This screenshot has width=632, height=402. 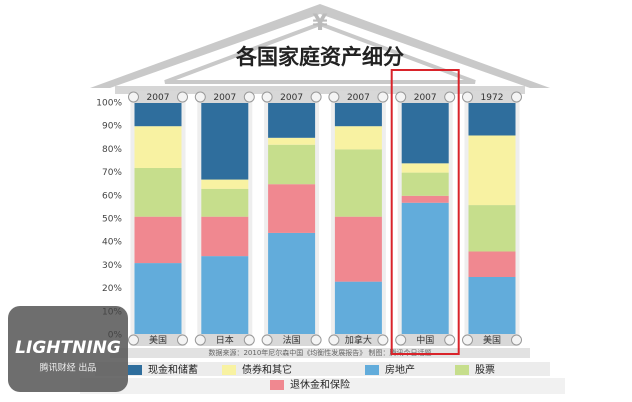 I want to click on y-tick-label: 50%, so click(x=112, y=220).